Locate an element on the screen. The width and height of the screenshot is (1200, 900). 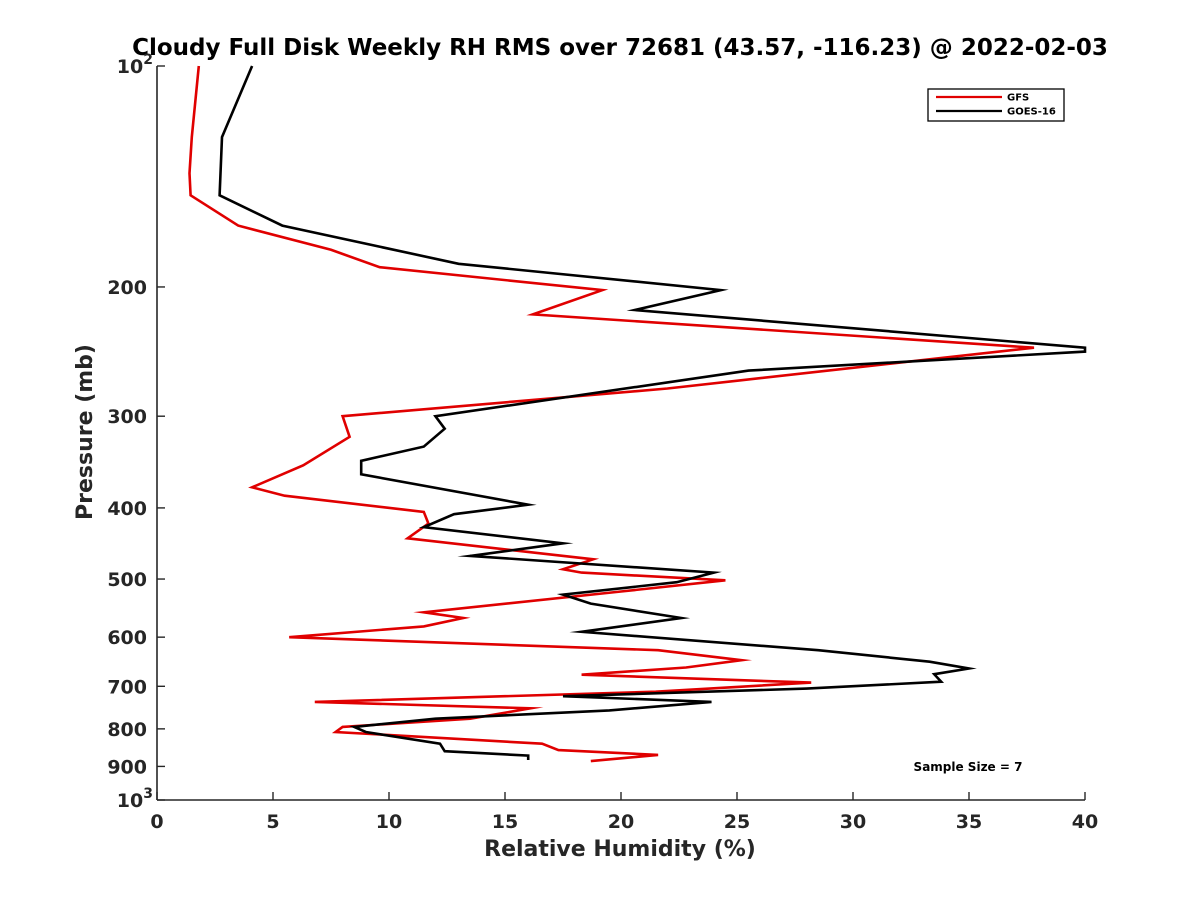
legend-label-gfs: GFS is located at coordinates (1018, 98).